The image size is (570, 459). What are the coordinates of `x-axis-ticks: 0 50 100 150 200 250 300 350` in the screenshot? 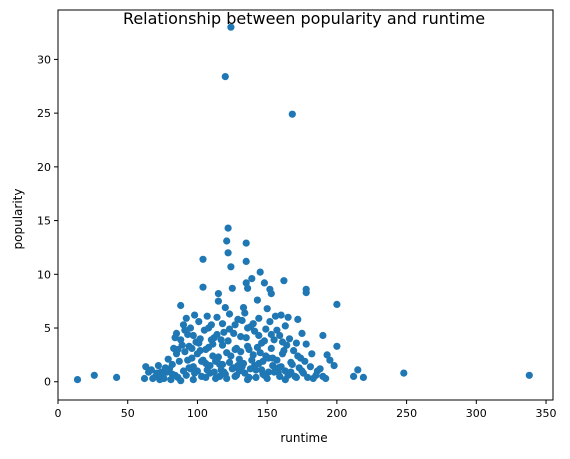 It's located at (306, 410).